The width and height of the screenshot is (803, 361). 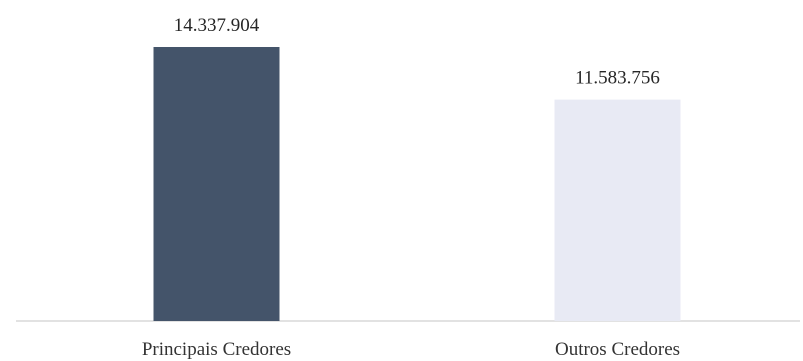 What do you see at coordinates (216, 349) in the screenshot?
I see `category-label: Principais Credores` at bounding box center [216, 349].